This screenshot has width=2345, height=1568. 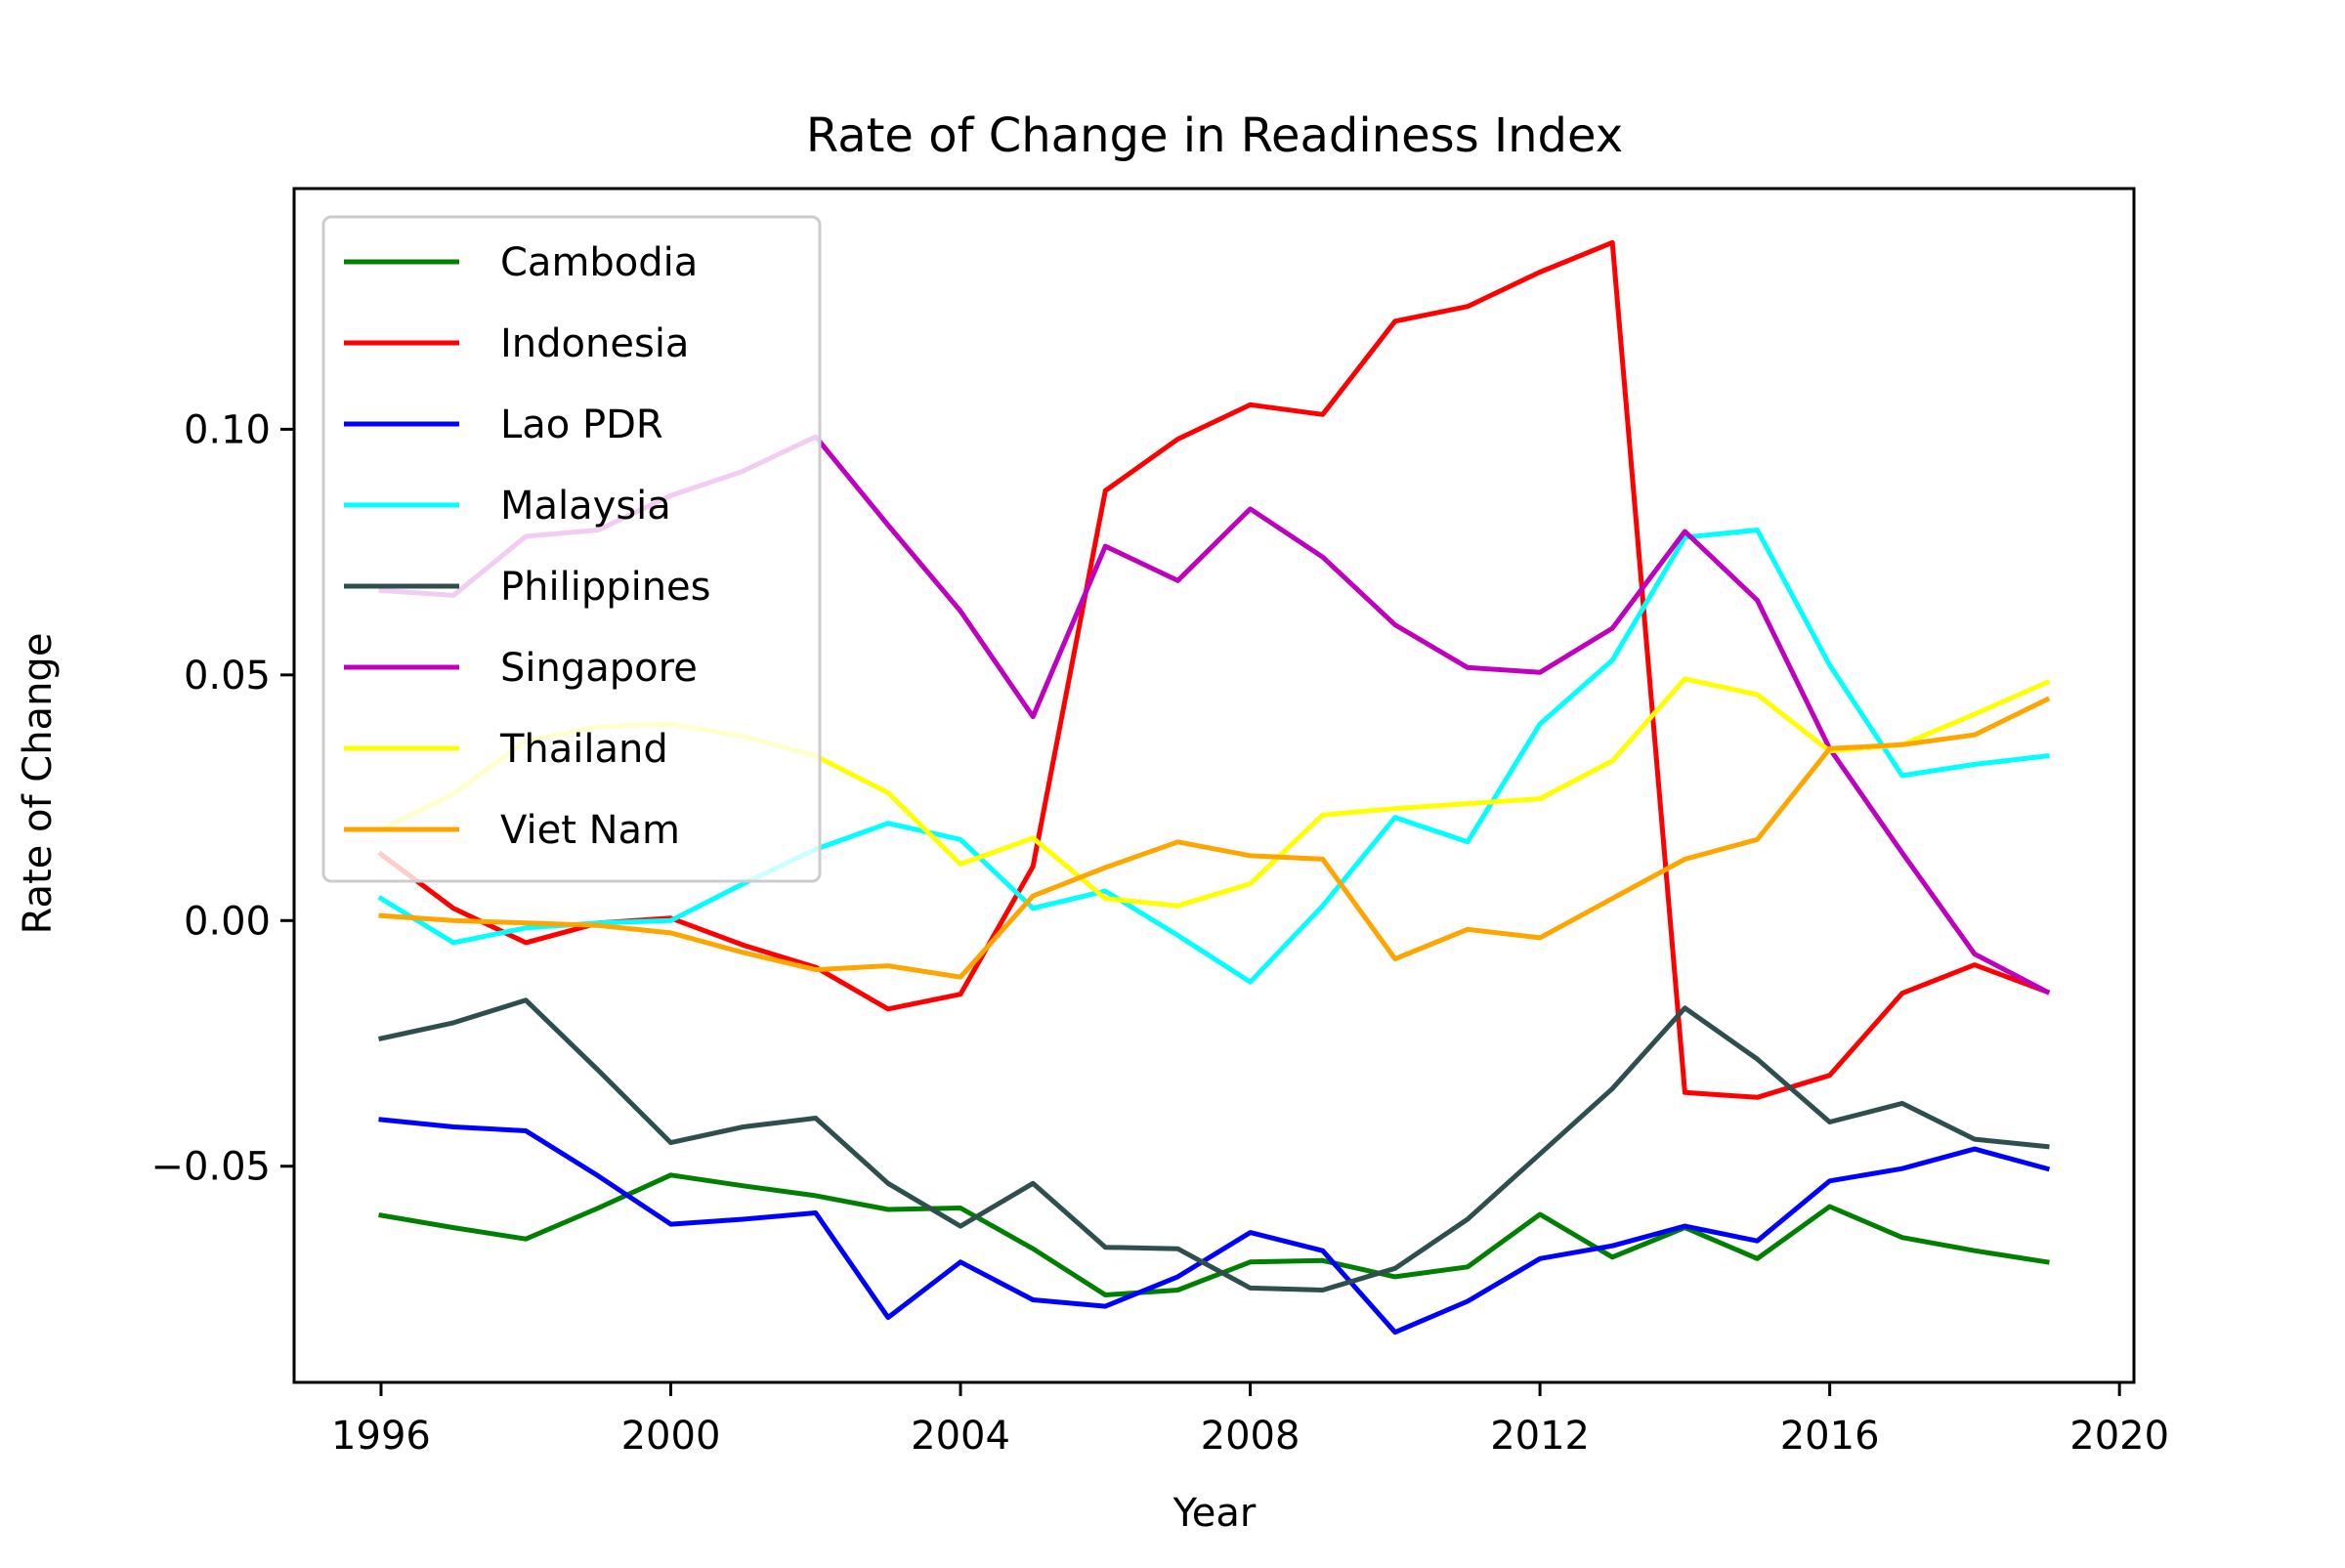 What do you see at coordinates (1830, 1436) in the screenshot?
I see `x-tick-label: 2016` at bounding box center [1830, 1436].